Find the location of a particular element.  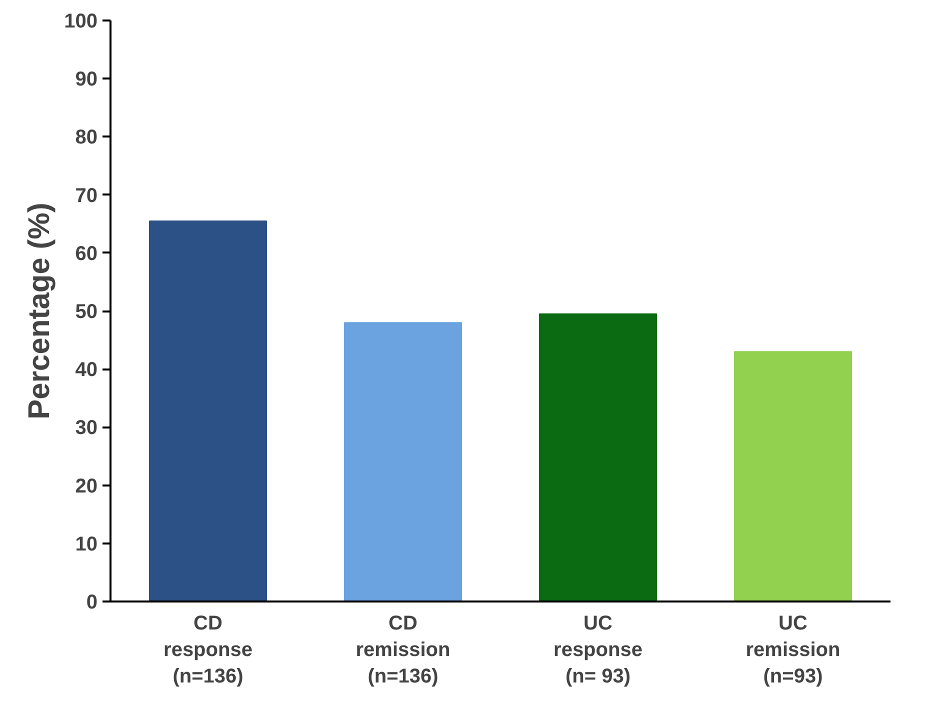

y-tick-label: 90 is located at coordinates (86, 79).